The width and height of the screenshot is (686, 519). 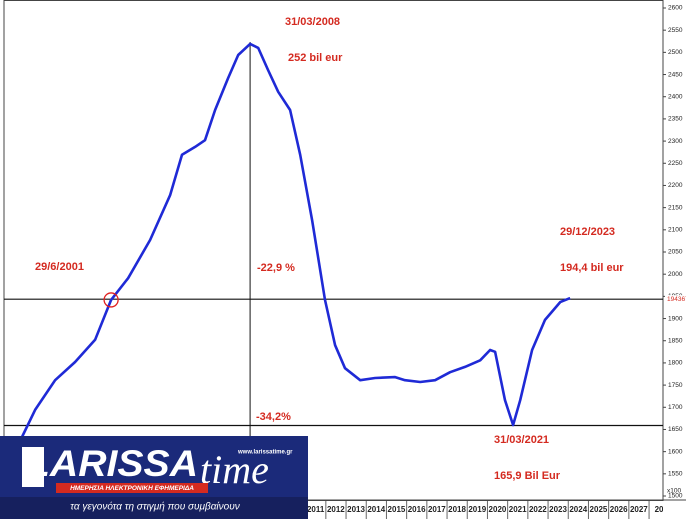 I want to click on x-tick-label: 2011, so click(x=316, y=509).